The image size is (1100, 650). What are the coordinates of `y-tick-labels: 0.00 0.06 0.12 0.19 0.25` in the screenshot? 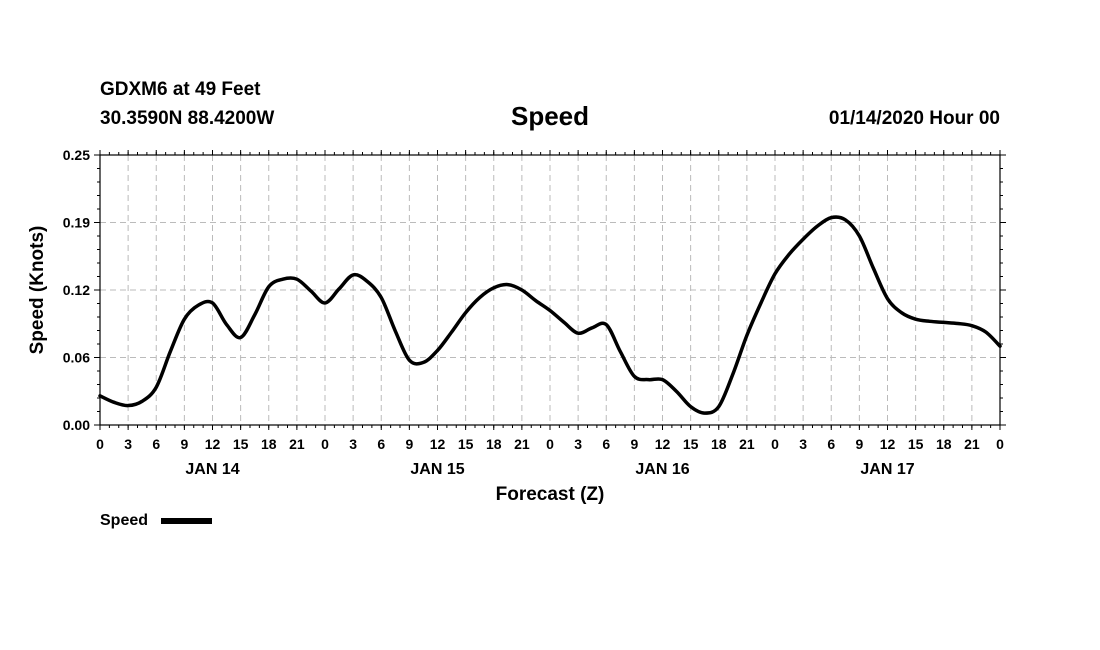 It's located at (76, 290).